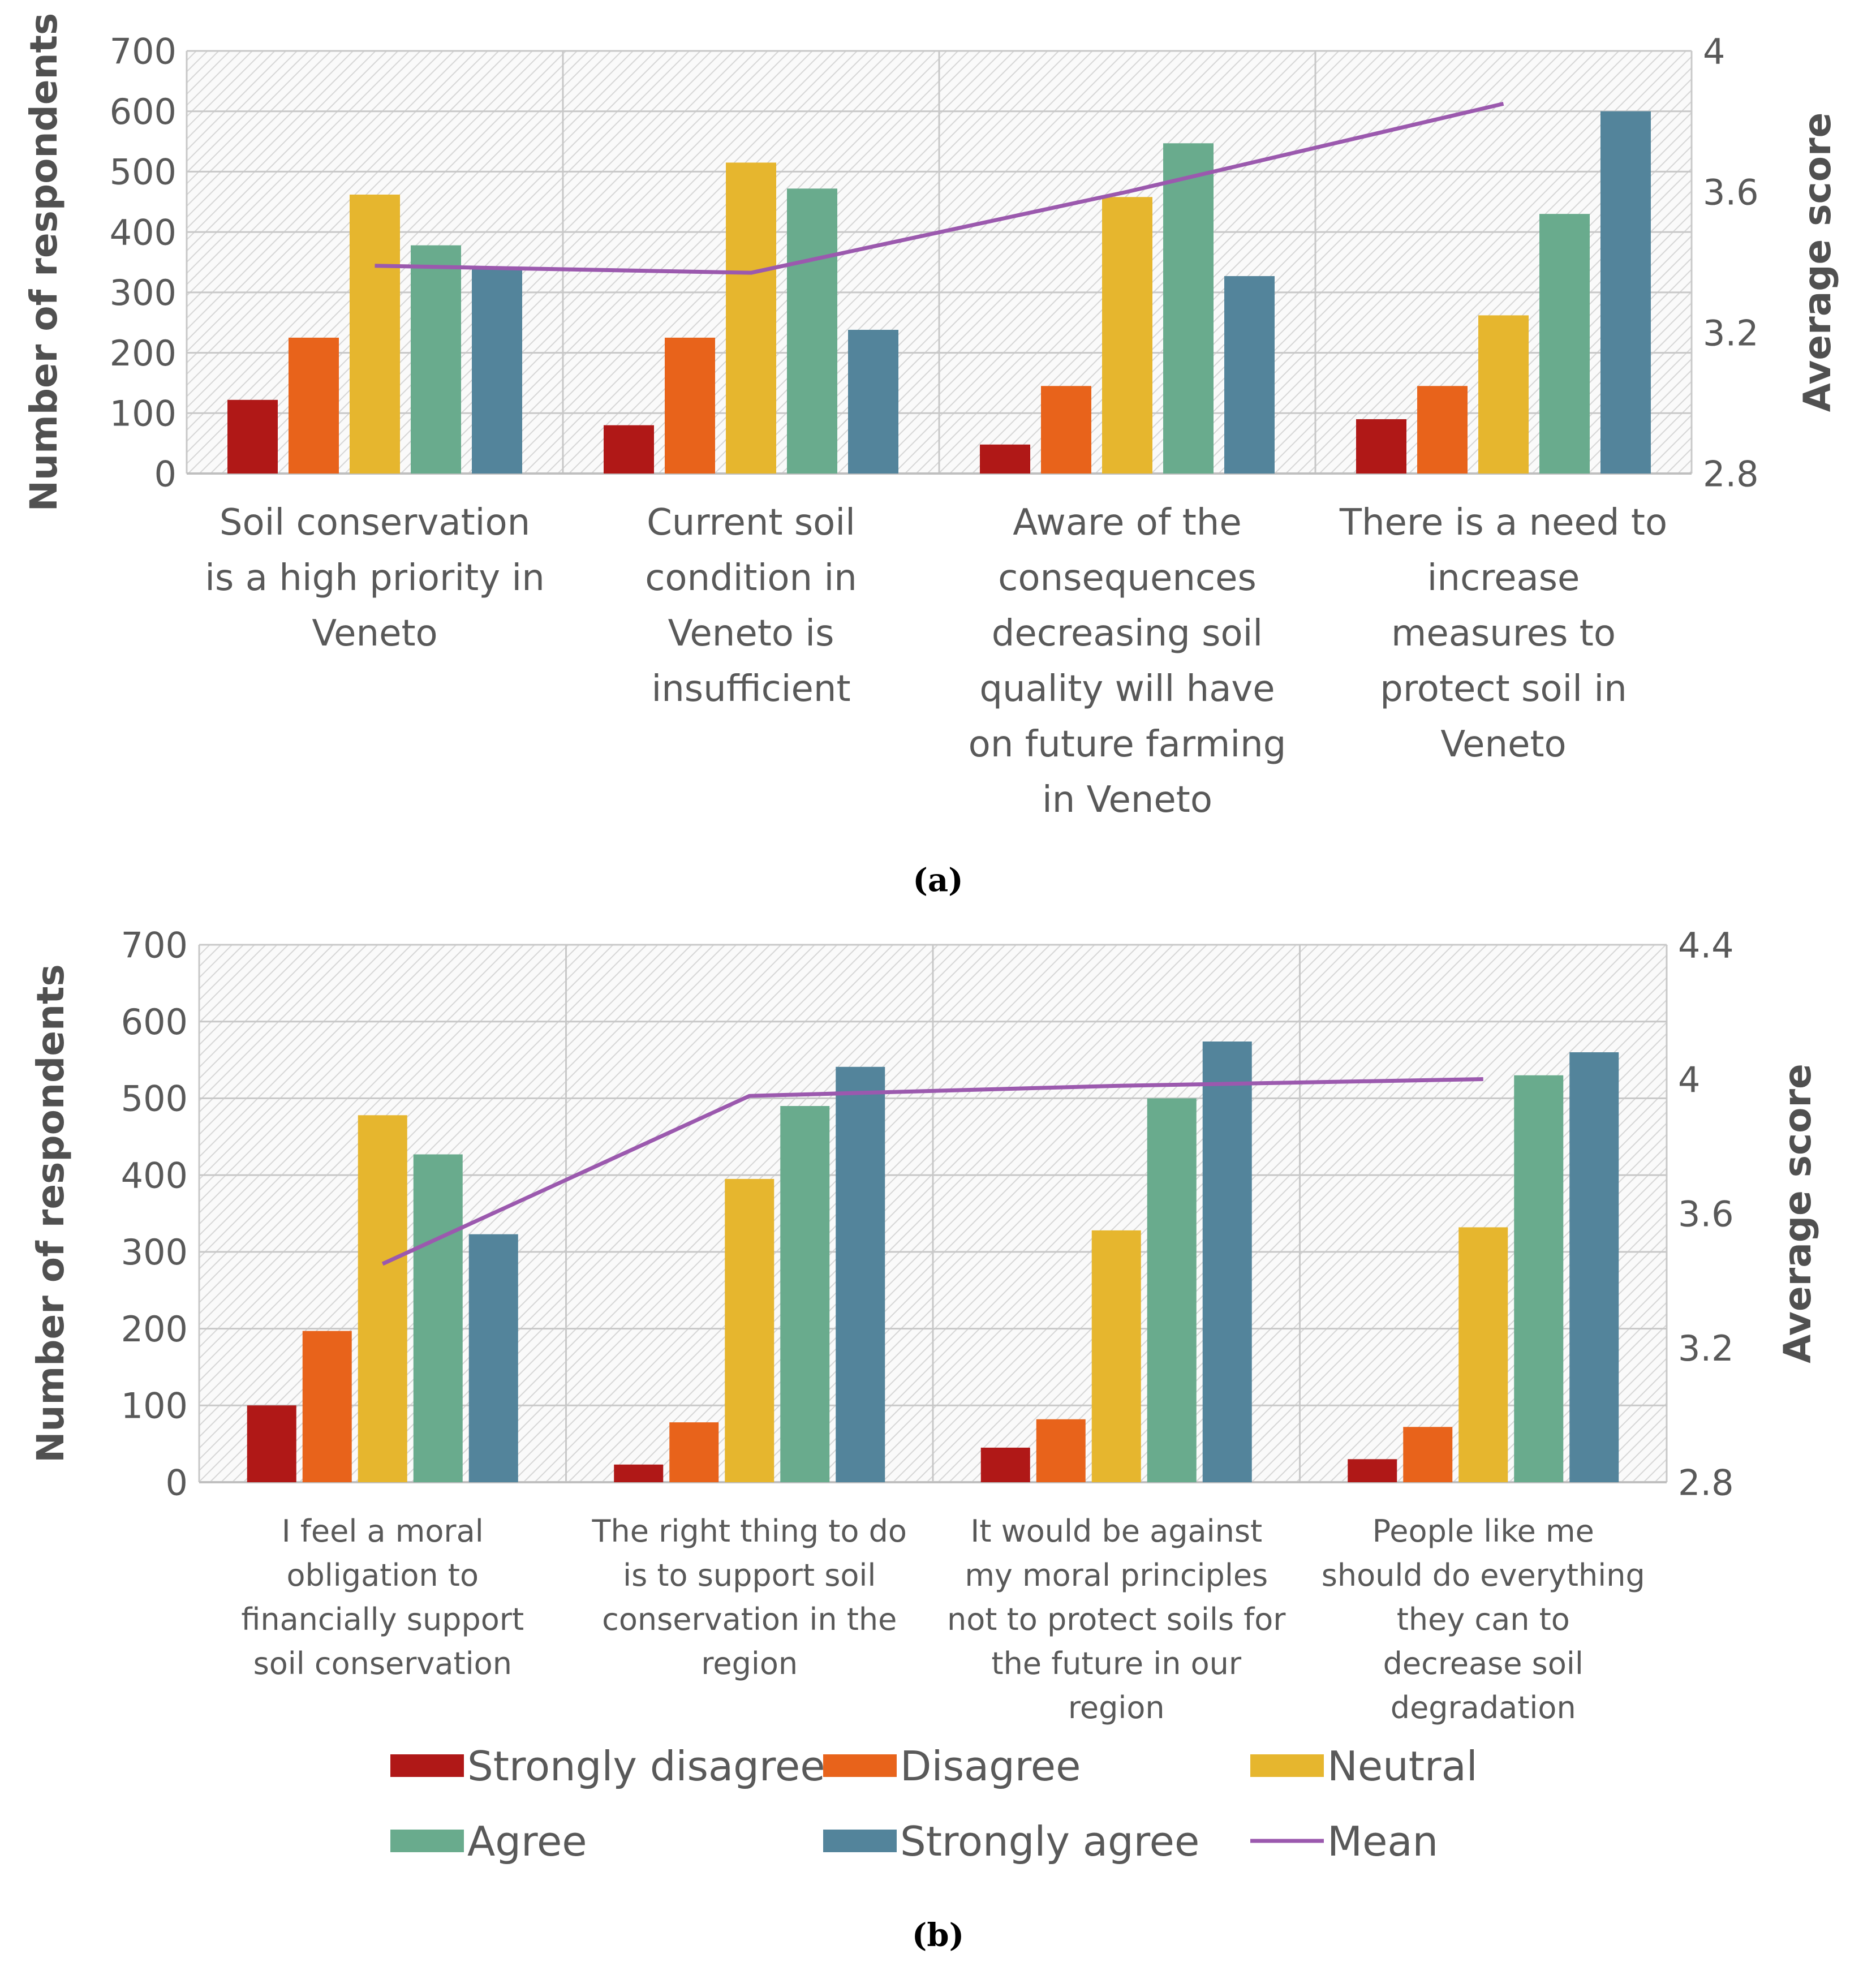  Describe the element at coordinates (143, 353) in the screenshot. I see `y-tick-label: 200` at that location.